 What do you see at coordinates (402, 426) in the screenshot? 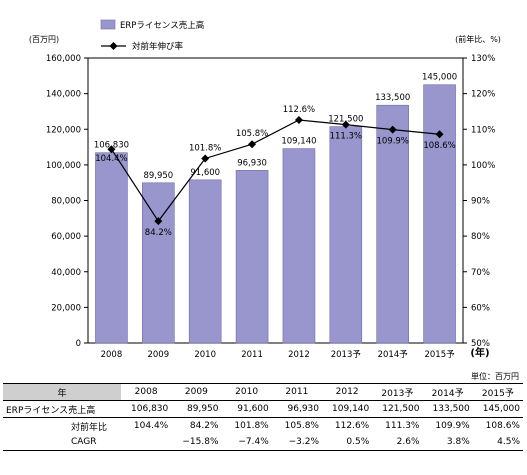
I see `table-cell: 111.3%` at bounding box center [402, 426].